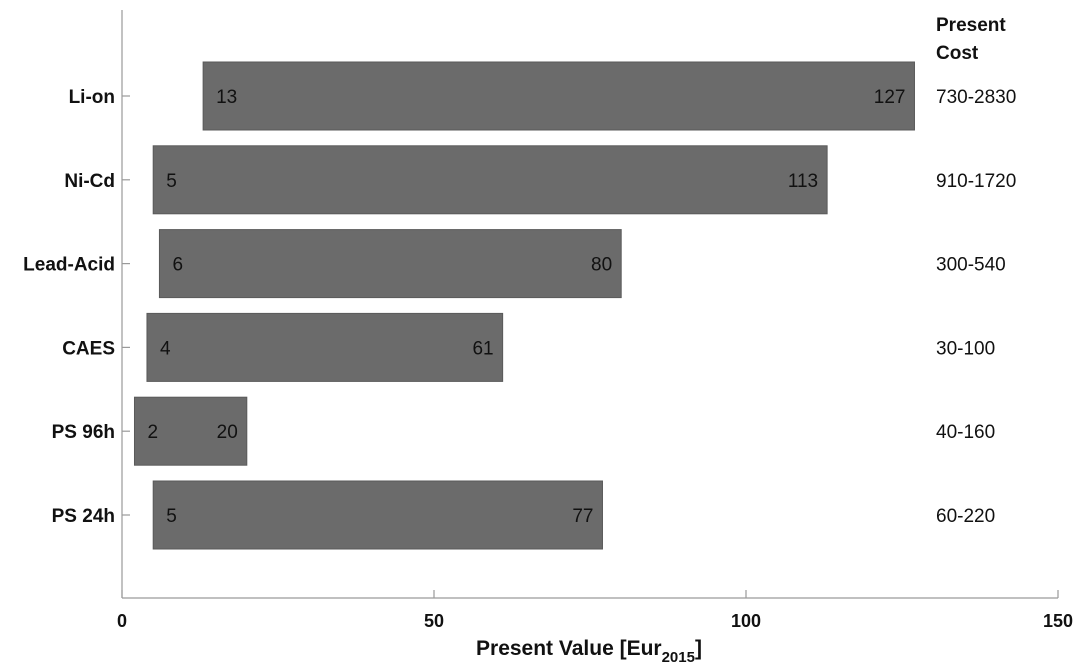  I want to click on present-cost-label: 730-2830, so click(976, 97).